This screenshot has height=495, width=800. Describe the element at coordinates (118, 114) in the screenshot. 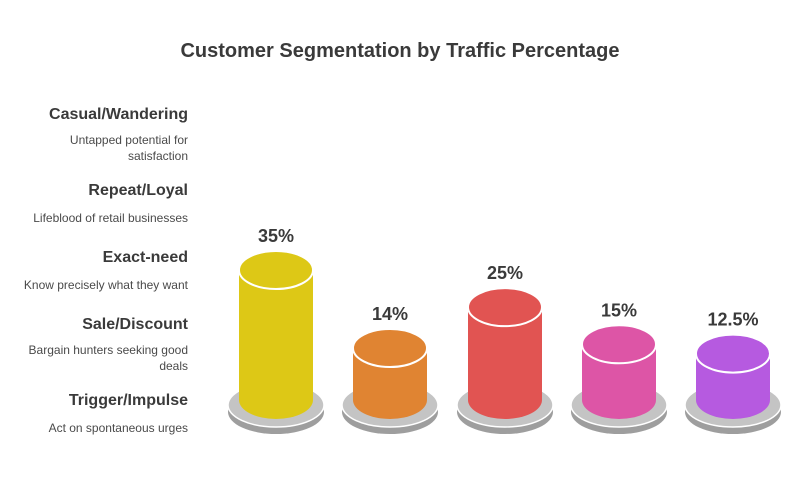

I see `legend-label-casual-wandering: Casual/Wandering` at that location.